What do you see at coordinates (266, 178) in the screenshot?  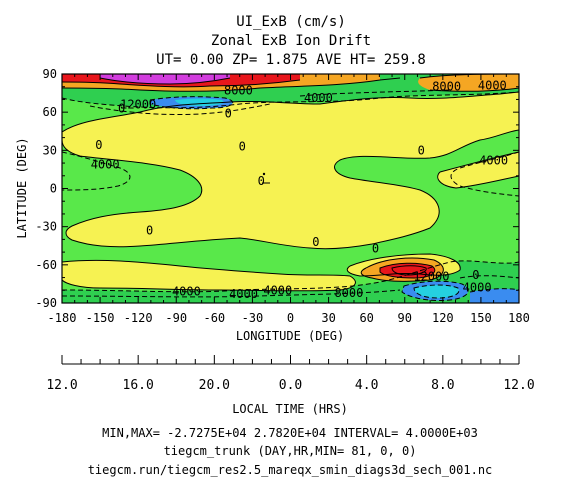 I see `small-equatorial-feature` at bounding box center [266, 178].